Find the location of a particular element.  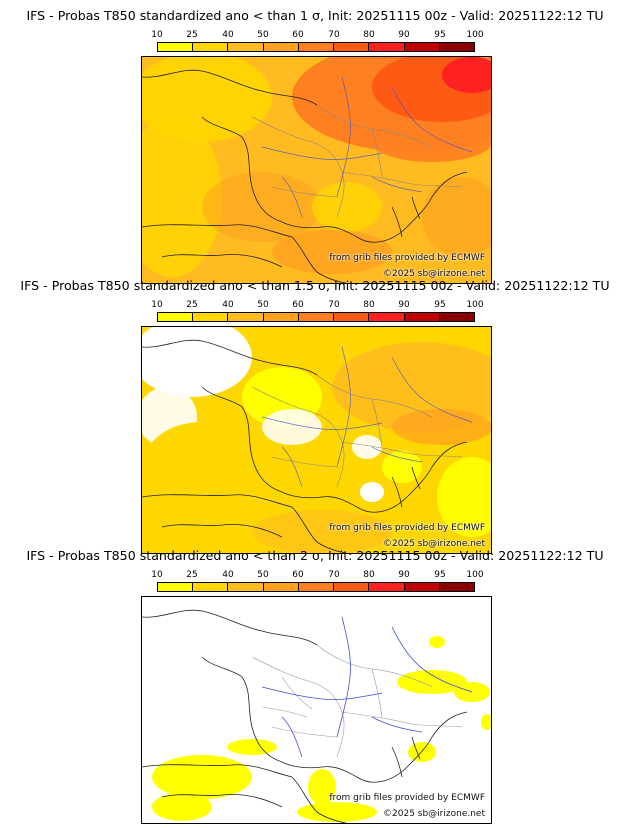

map-field is located at coordinates (316, 716).